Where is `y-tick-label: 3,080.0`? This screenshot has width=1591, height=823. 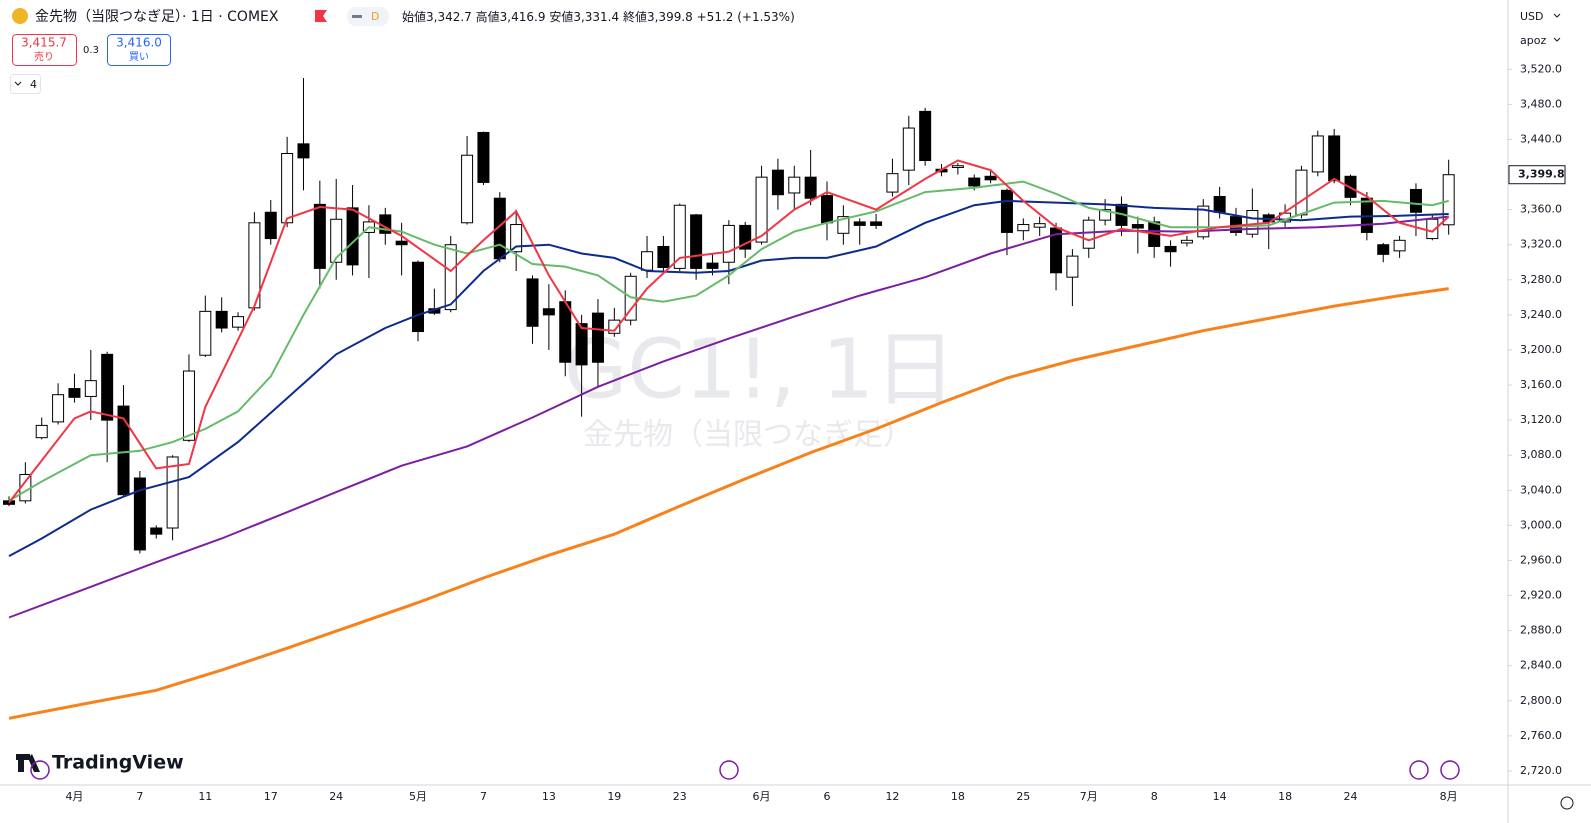 y-tick-label: 3,080.0 is located at coordinates (1541, 454).